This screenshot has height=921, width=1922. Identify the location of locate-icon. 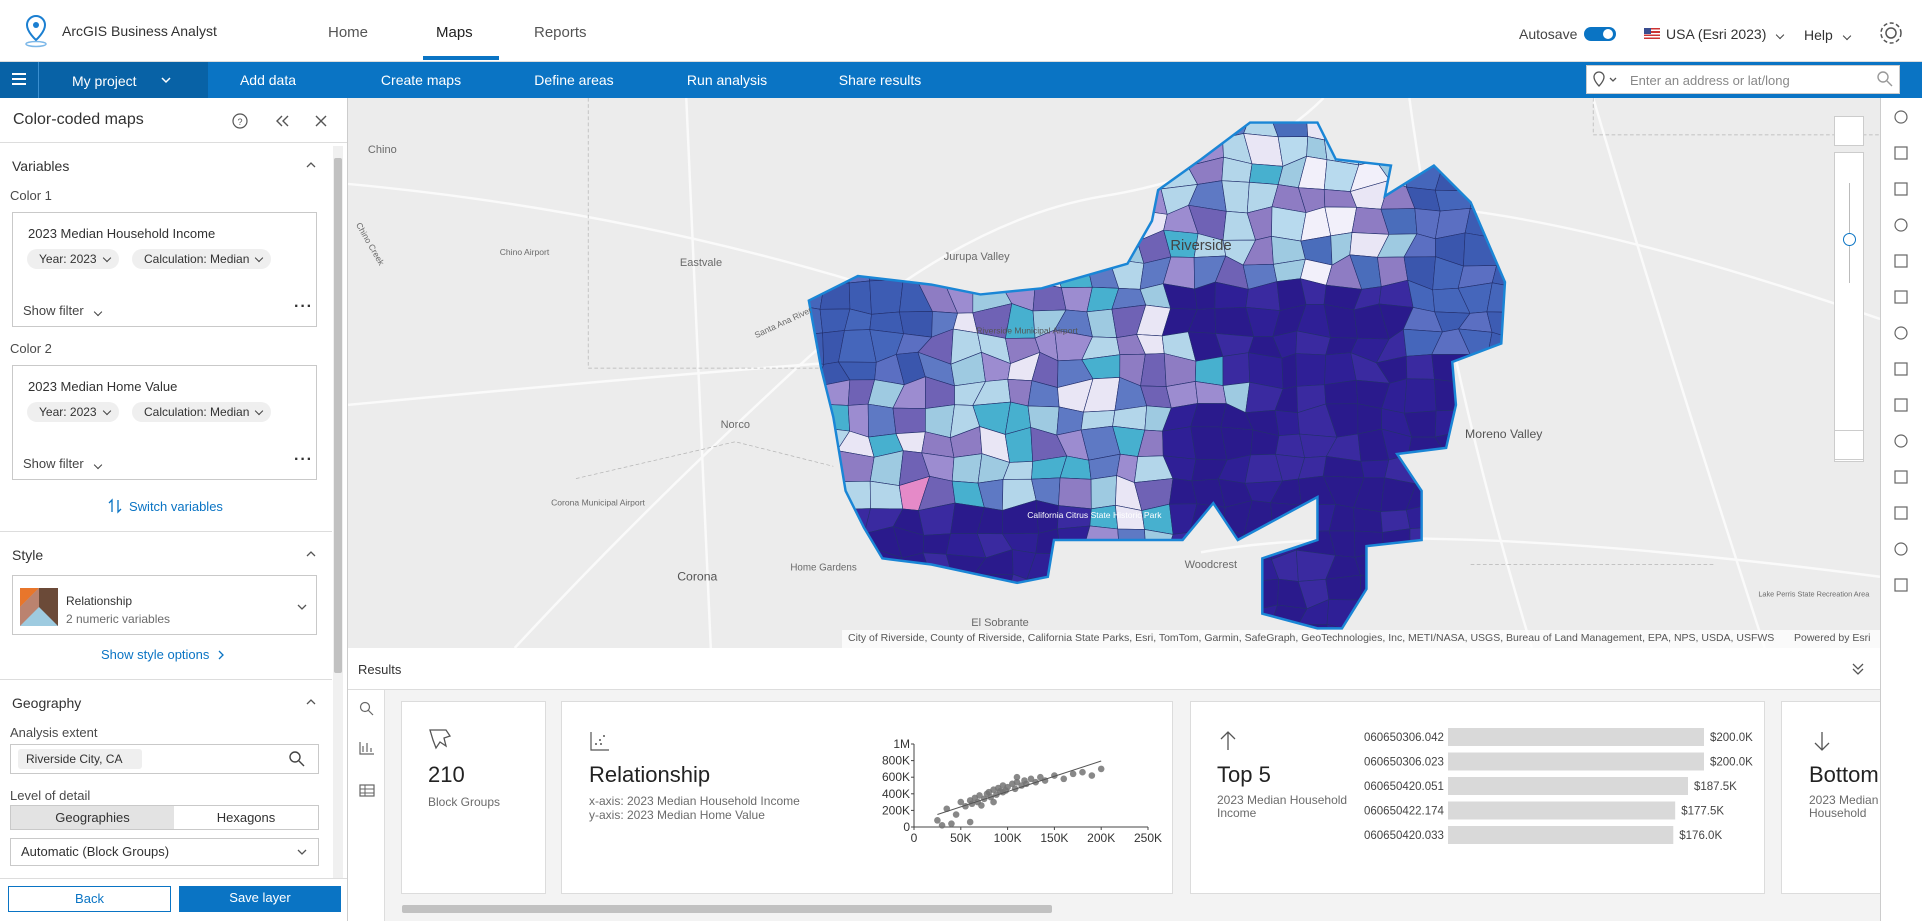
(1607, 80).